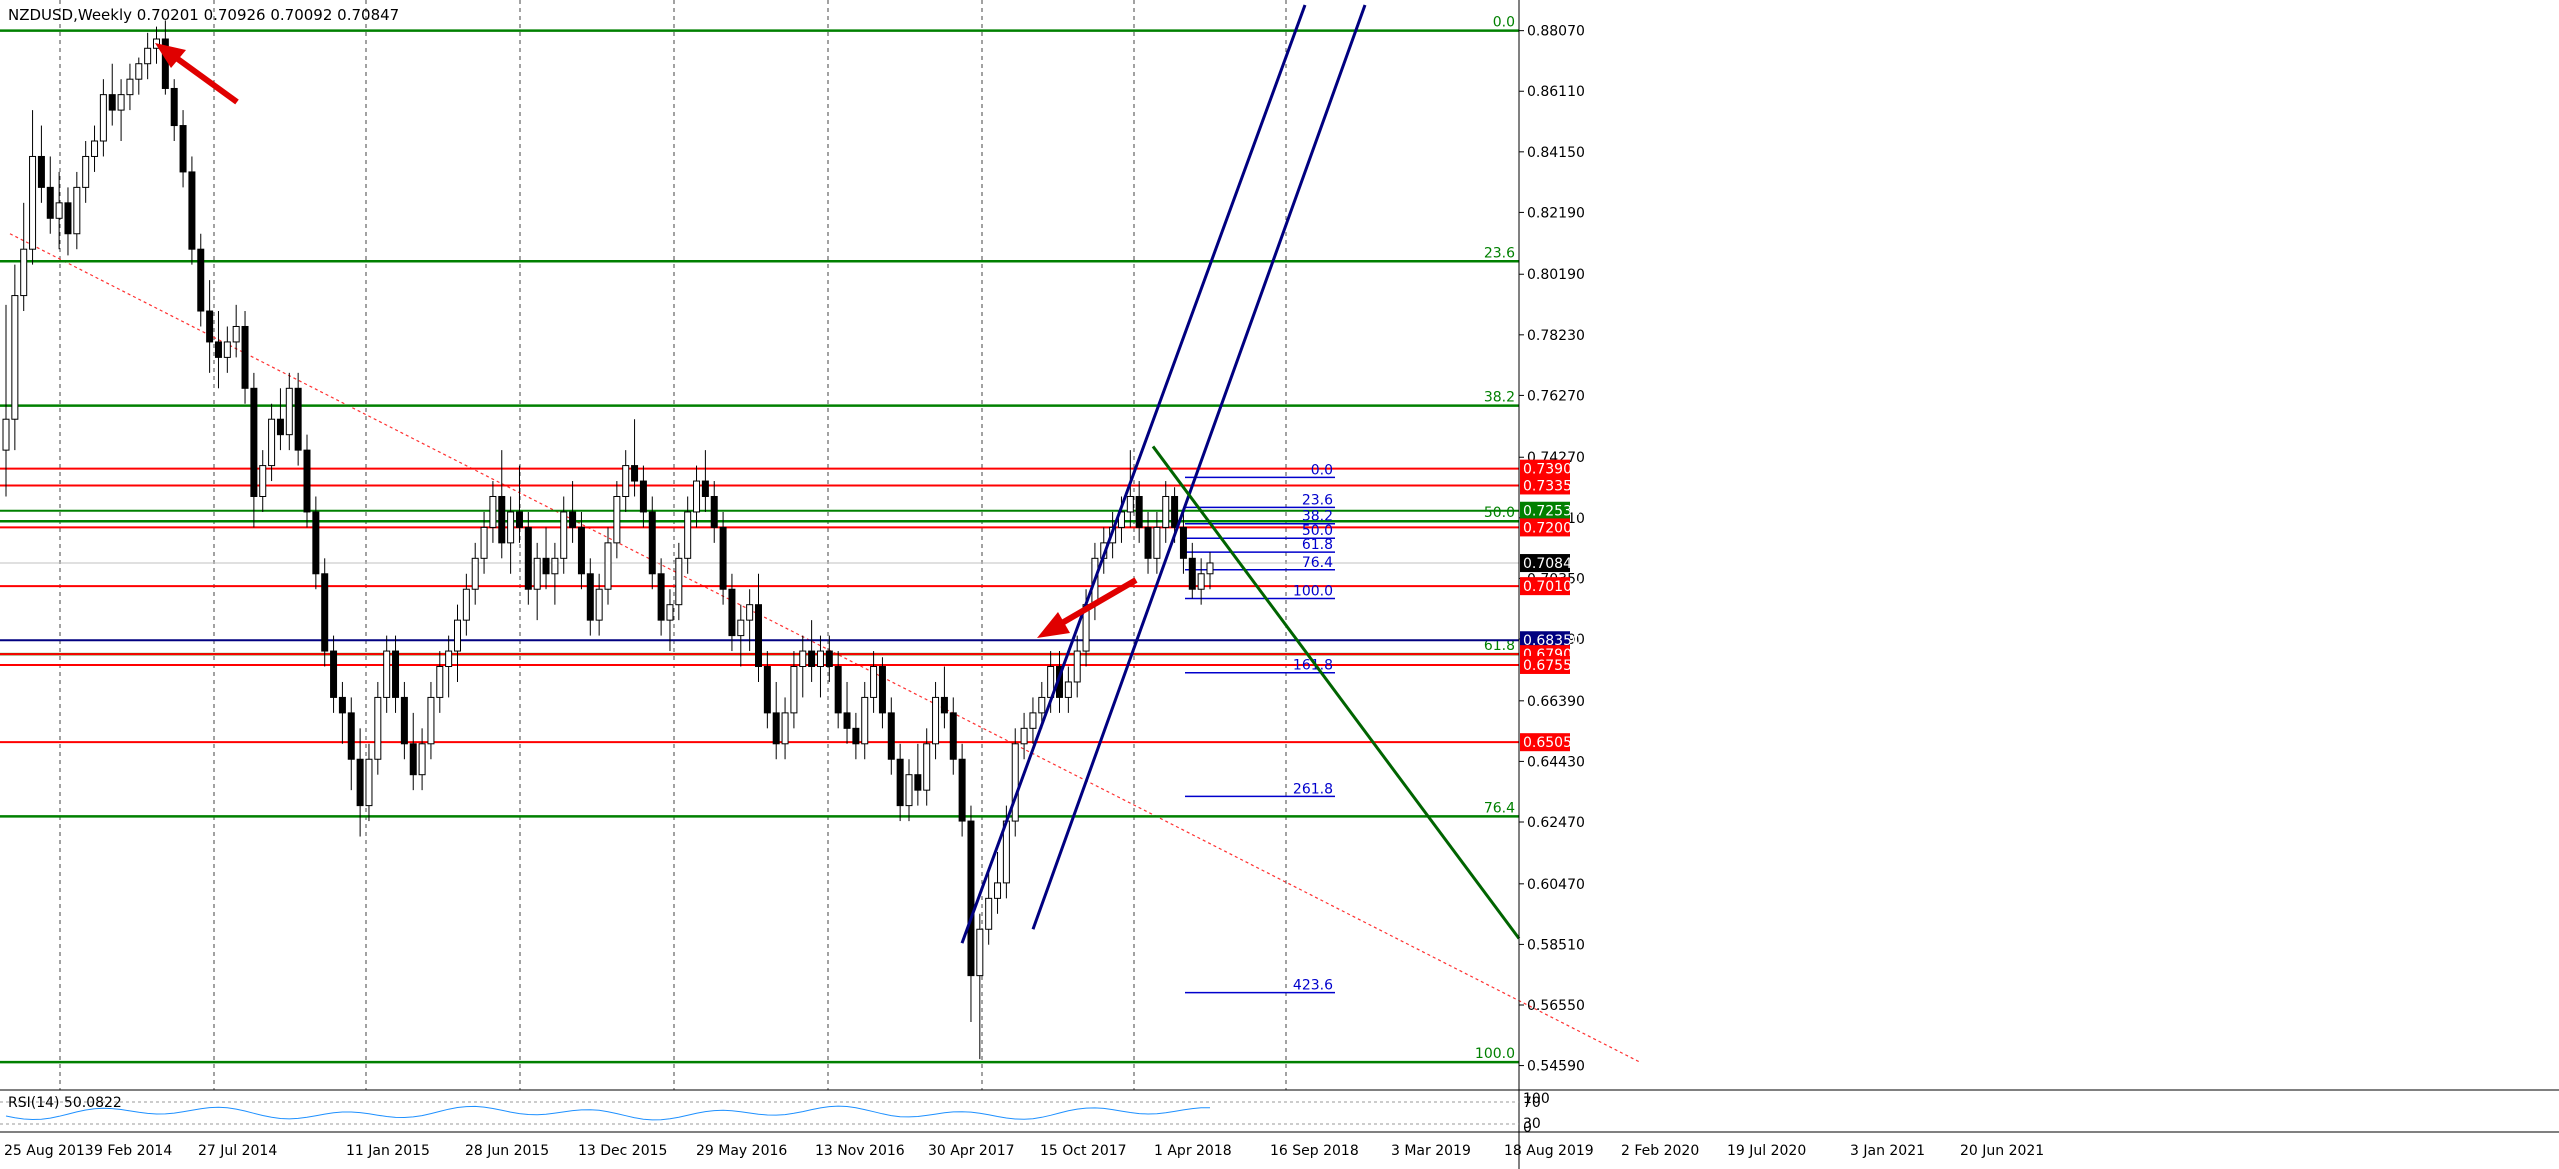 Image resolution: width=2559 pixels, height=1169 pixels. I want to click on rsi-line, so click(608, 1113).